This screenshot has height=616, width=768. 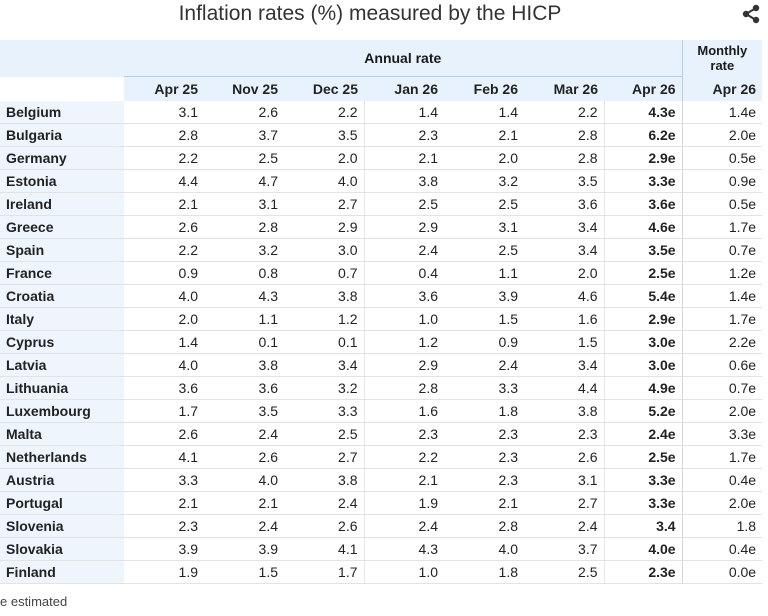 What do you see at coordinates (62, 434) in the screenshot?
I see `country-cell: Malta` at bounding box center [62, 434].